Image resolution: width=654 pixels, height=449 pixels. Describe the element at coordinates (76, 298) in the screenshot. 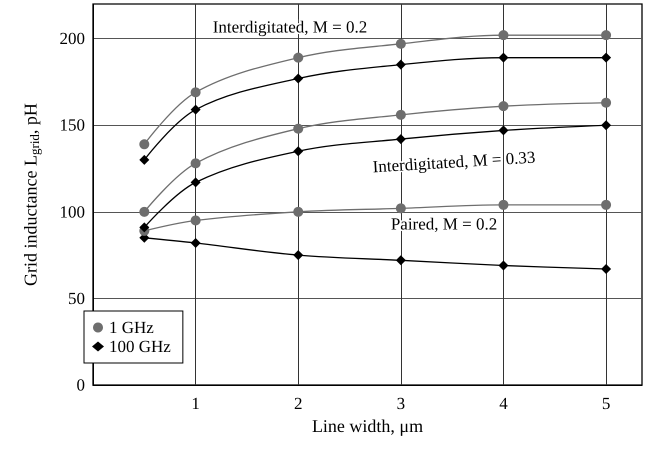

I see `y-tick-label: 50` at that location.